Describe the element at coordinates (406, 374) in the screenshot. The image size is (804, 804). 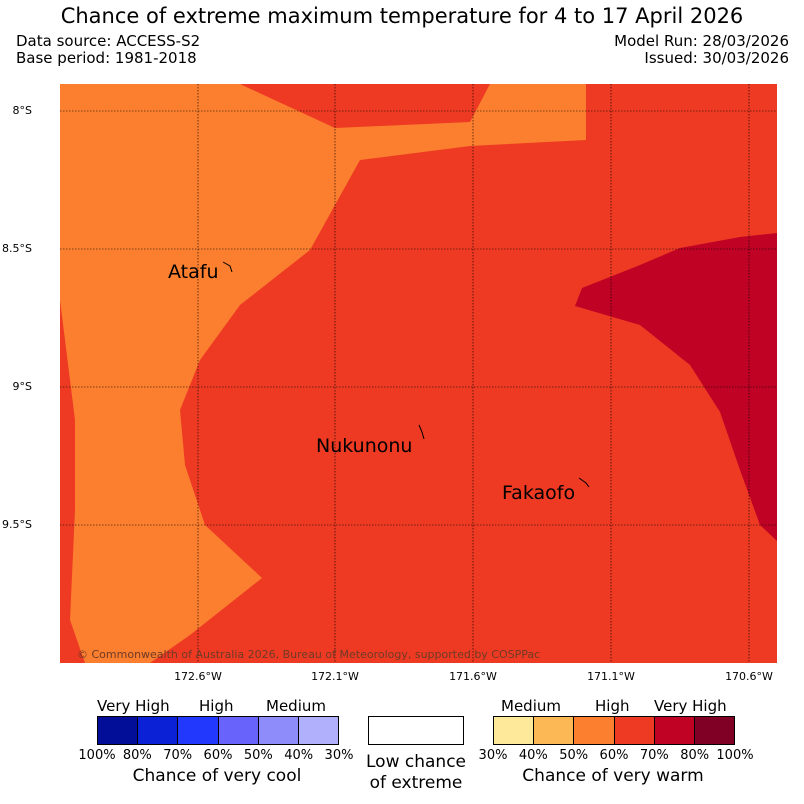
I see `coastlines` at that location.